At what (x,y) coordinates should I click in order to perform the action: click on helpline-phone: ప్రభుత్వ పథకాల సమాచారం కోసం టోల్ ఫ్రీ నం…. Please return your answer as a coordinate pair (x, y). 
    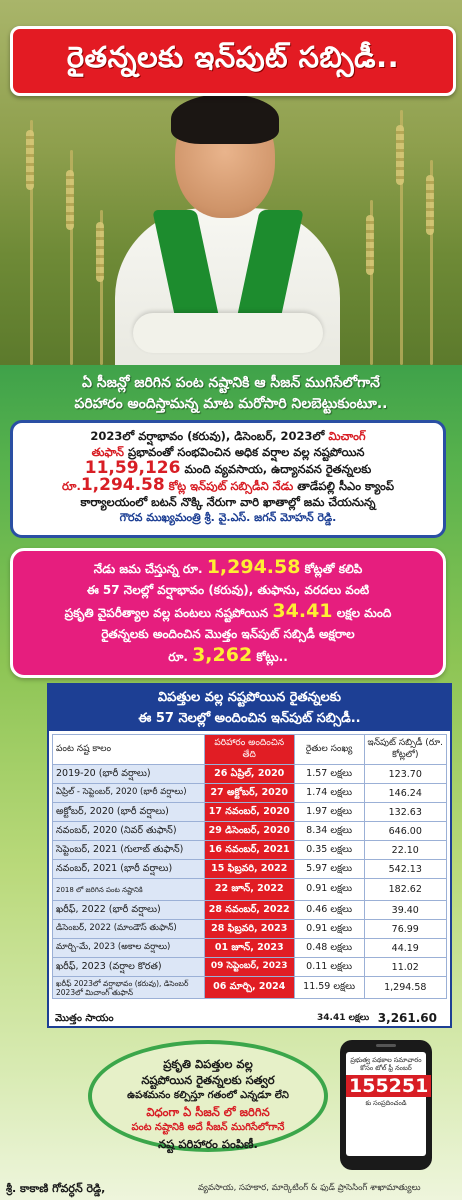
    Looking at the image, I should click on (386, 1105).